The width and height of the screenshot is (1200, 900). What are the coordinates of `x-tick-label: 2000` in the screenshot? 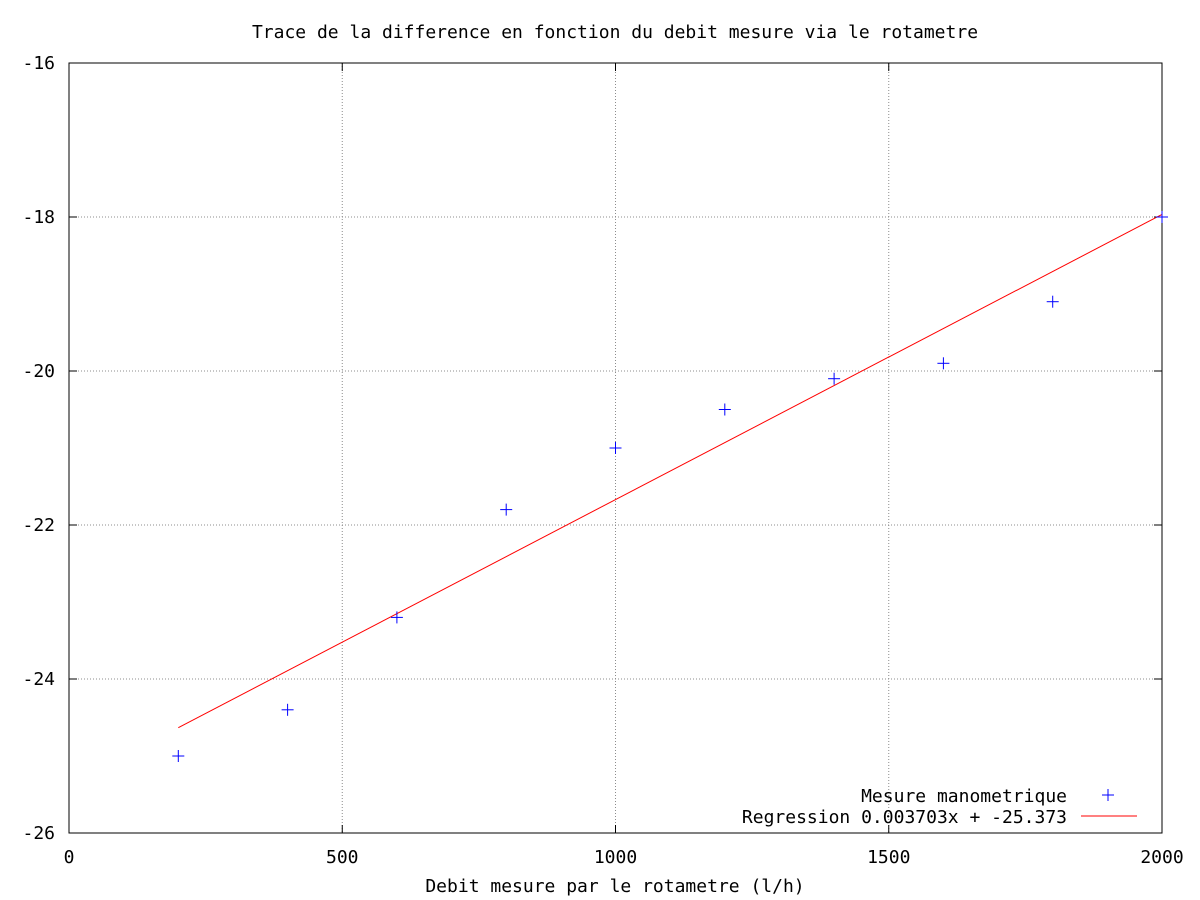 It's located at (1161, 857).